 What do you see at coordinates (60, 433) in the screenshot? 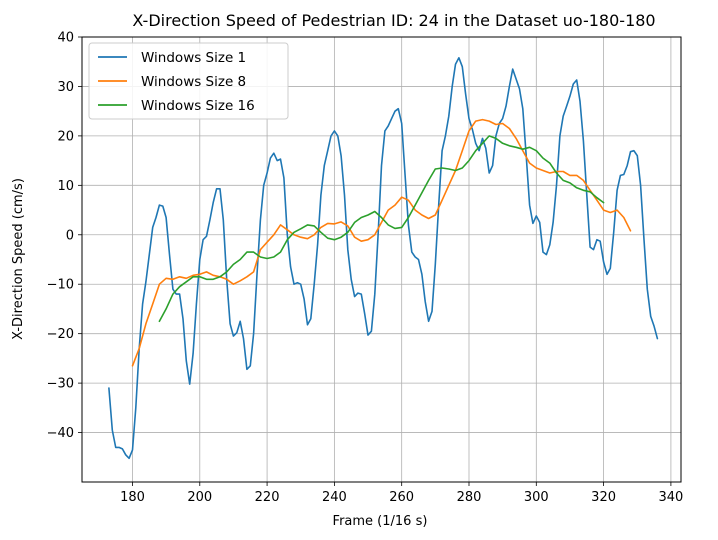
I see `y-tick-label: −40` at bounding box center [60, 433].